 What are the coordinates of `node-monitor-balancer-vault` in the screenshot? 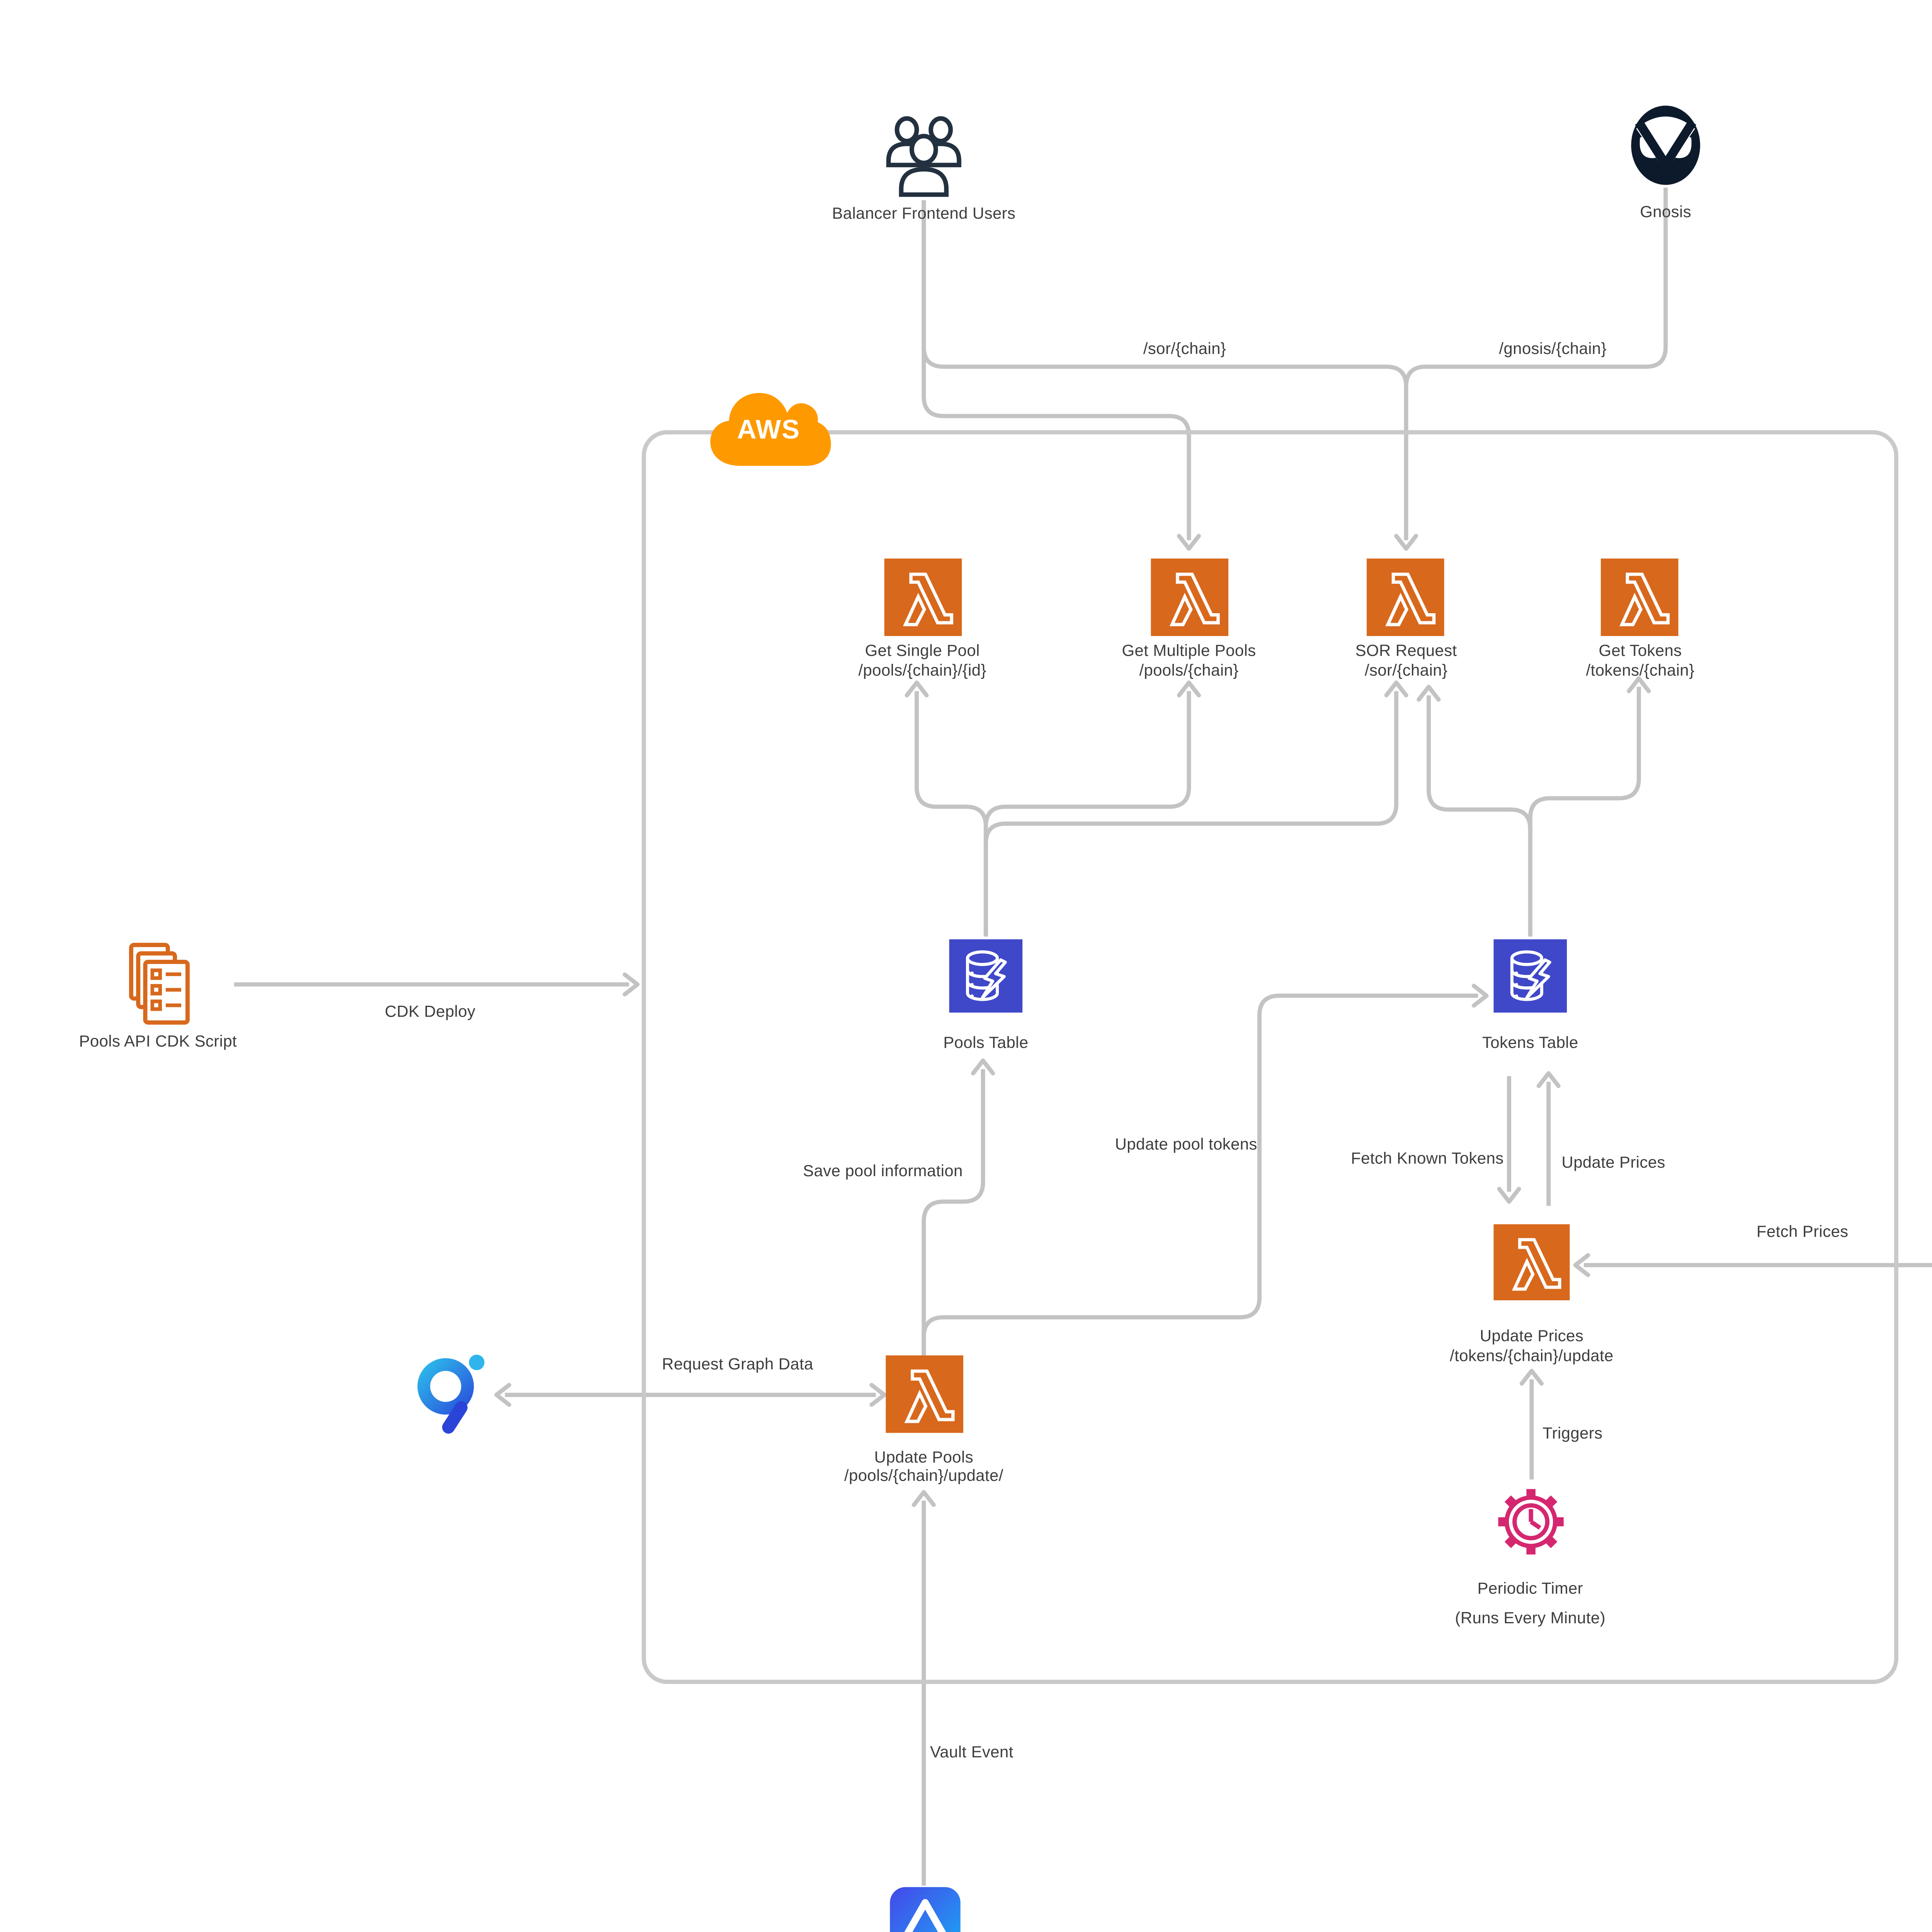 It's located at (926, 1910).